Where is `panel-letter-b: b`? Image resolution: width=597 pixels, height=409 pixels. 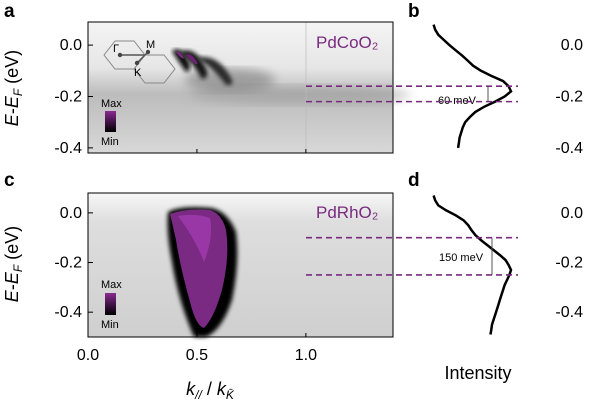
panel-letter-b: b is located at coordinates (414, 11).